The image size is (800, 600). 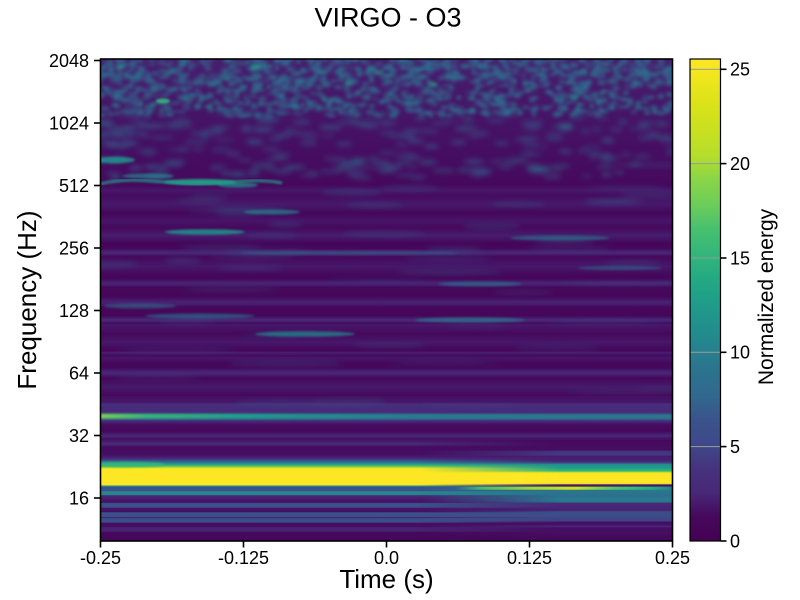 I want to click on svg-text: 0.25, so click(x=672, y=558).